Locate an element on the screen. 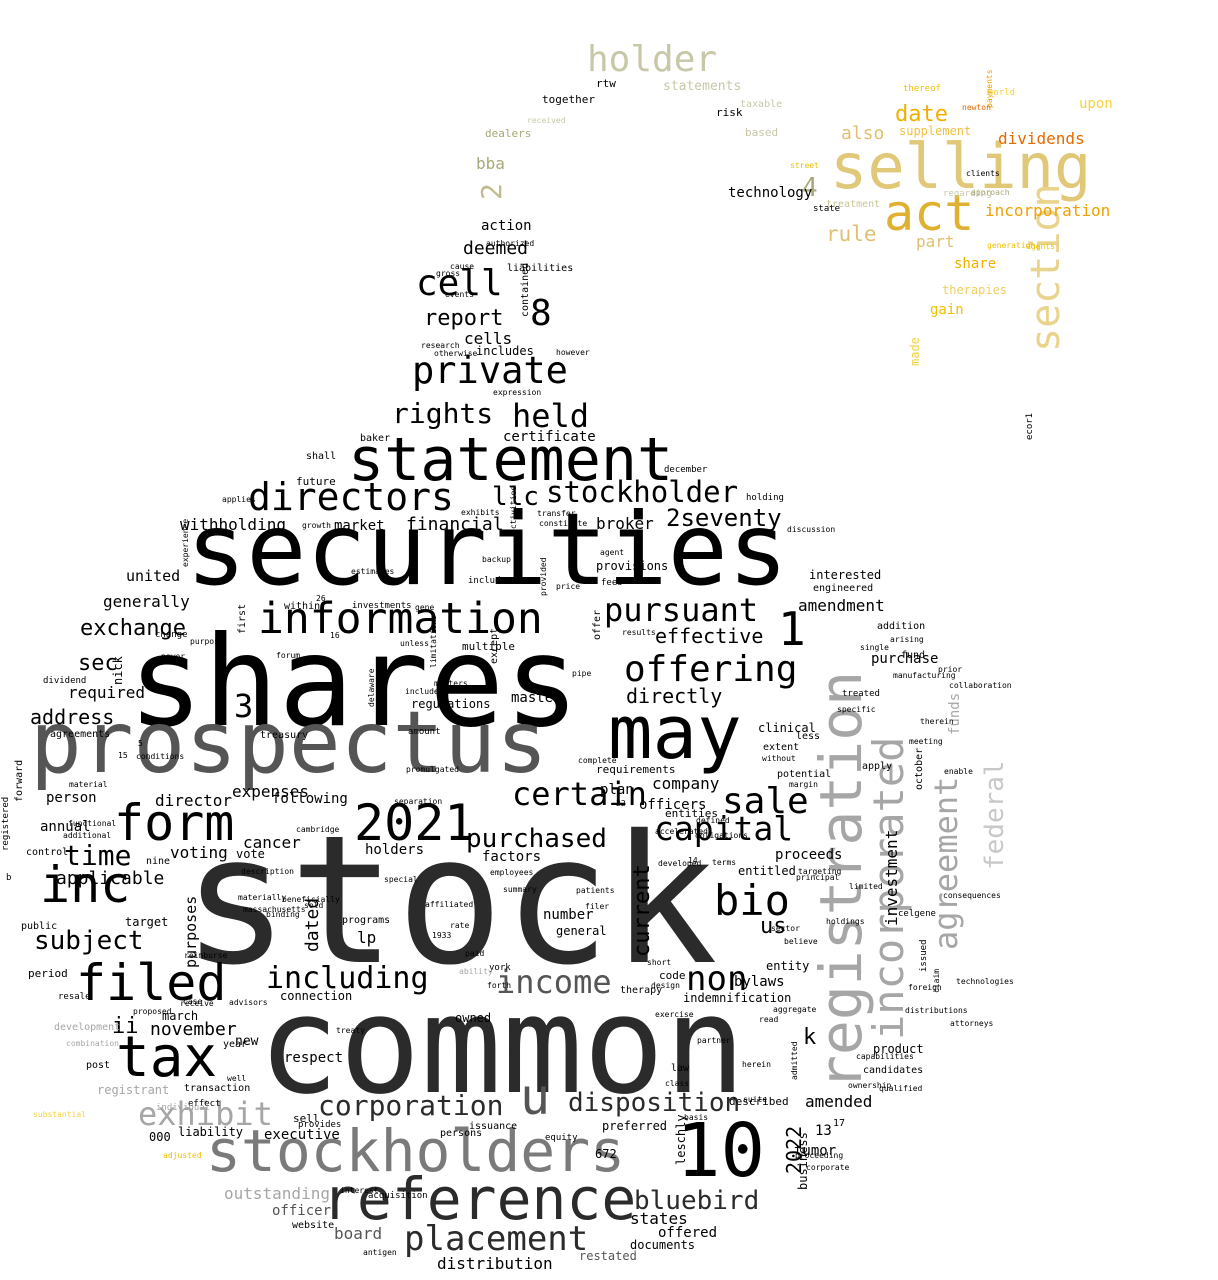 This screenshot has width=1218, height=1280. word-experience: experience is located at coordinates (185, 542).